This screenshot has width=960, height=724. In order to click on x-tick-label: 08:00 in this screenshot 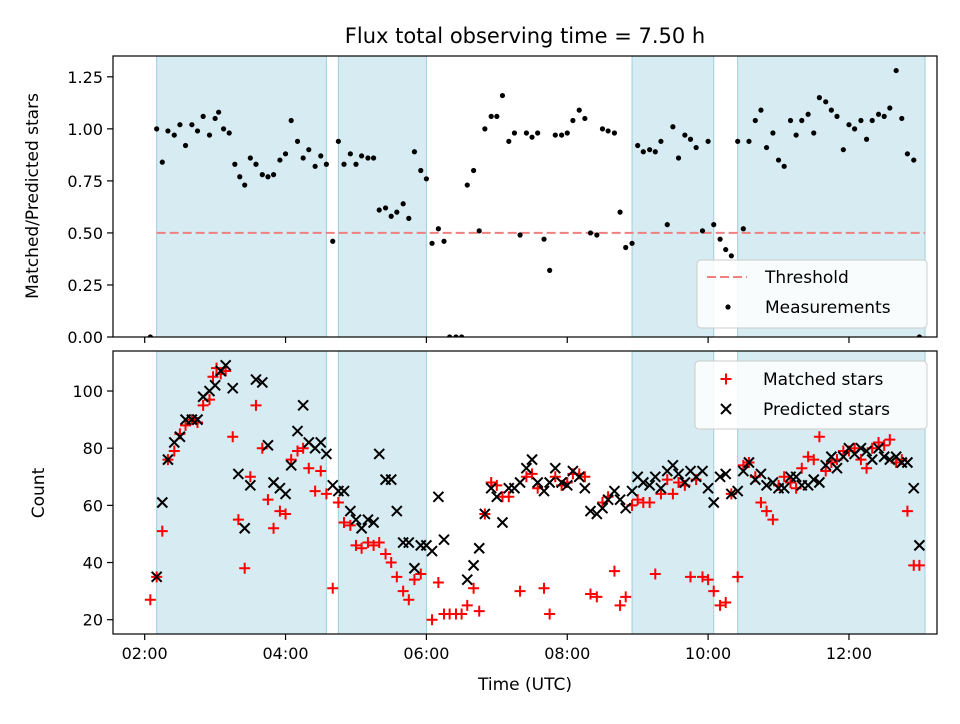, I will do `click(567, 653)`.